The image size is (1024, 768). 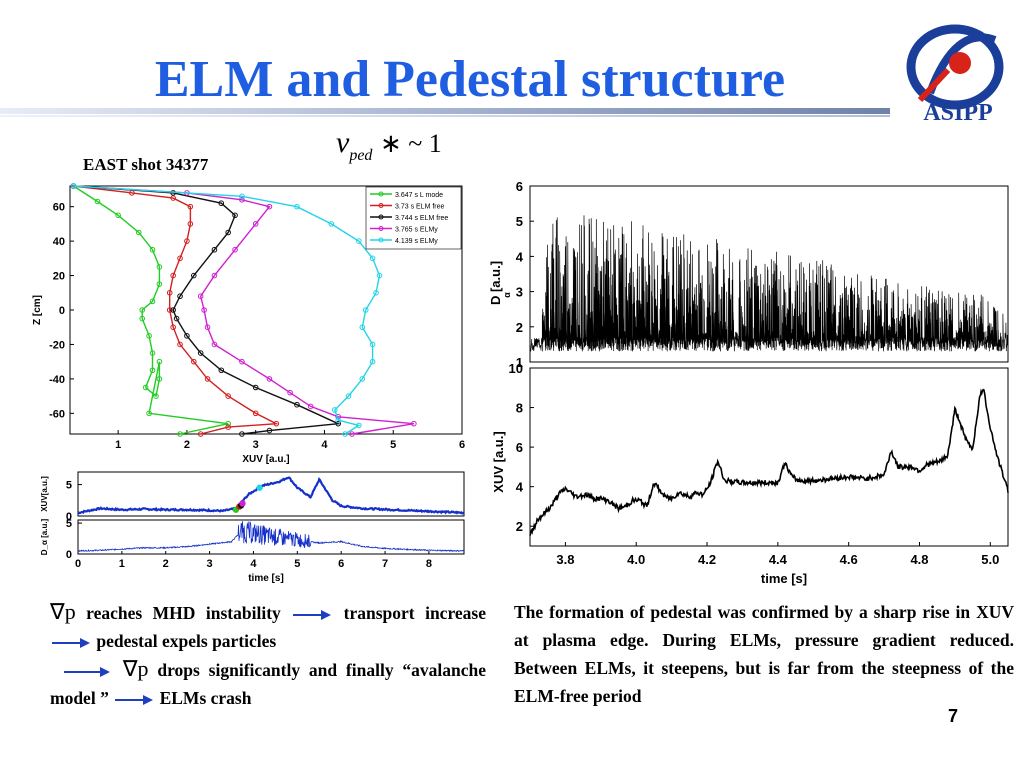 What do you see at coordinates (210, 564) in the screenshot?
I see `x-tick-label: 3` at bounding box center [210, 564].